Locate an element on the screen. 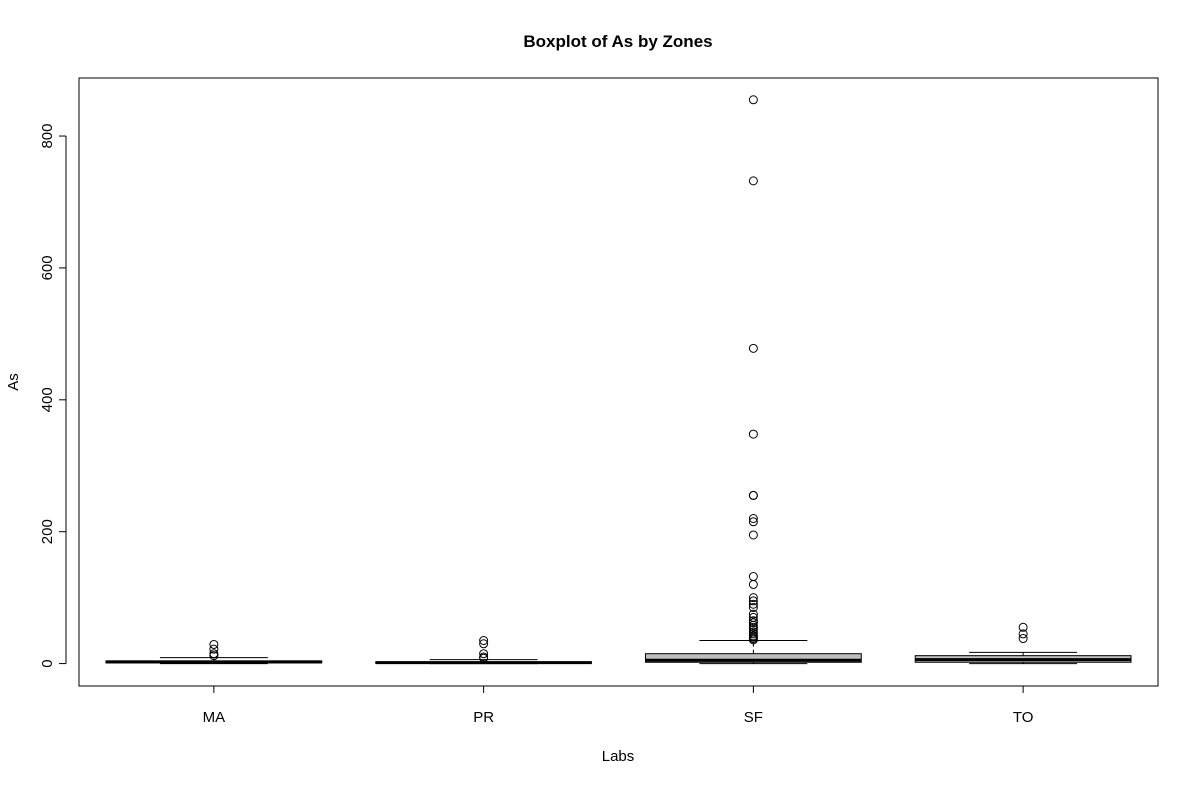 This screenshot has height=785, width=1199. box-ma is located at coordinates (214, 652).